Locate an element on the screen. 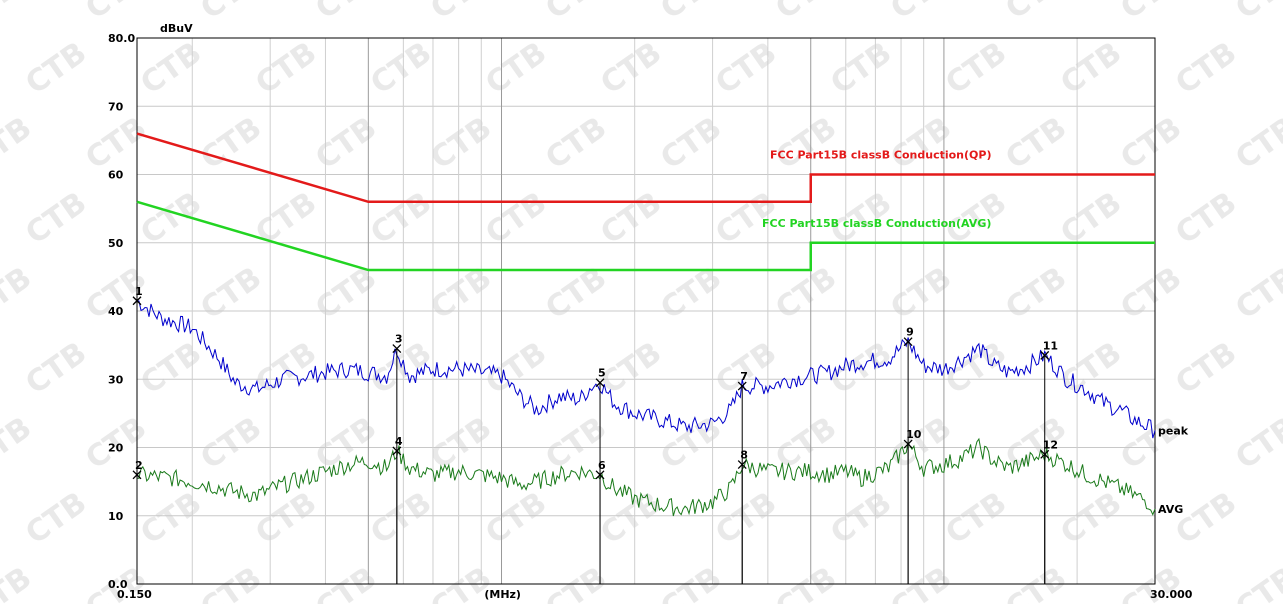 The image size is (1283, 604). y-axis-ticks: 0.0 10 20 30 40 50 60 70 80.0 is located at coordinates (121, 311).